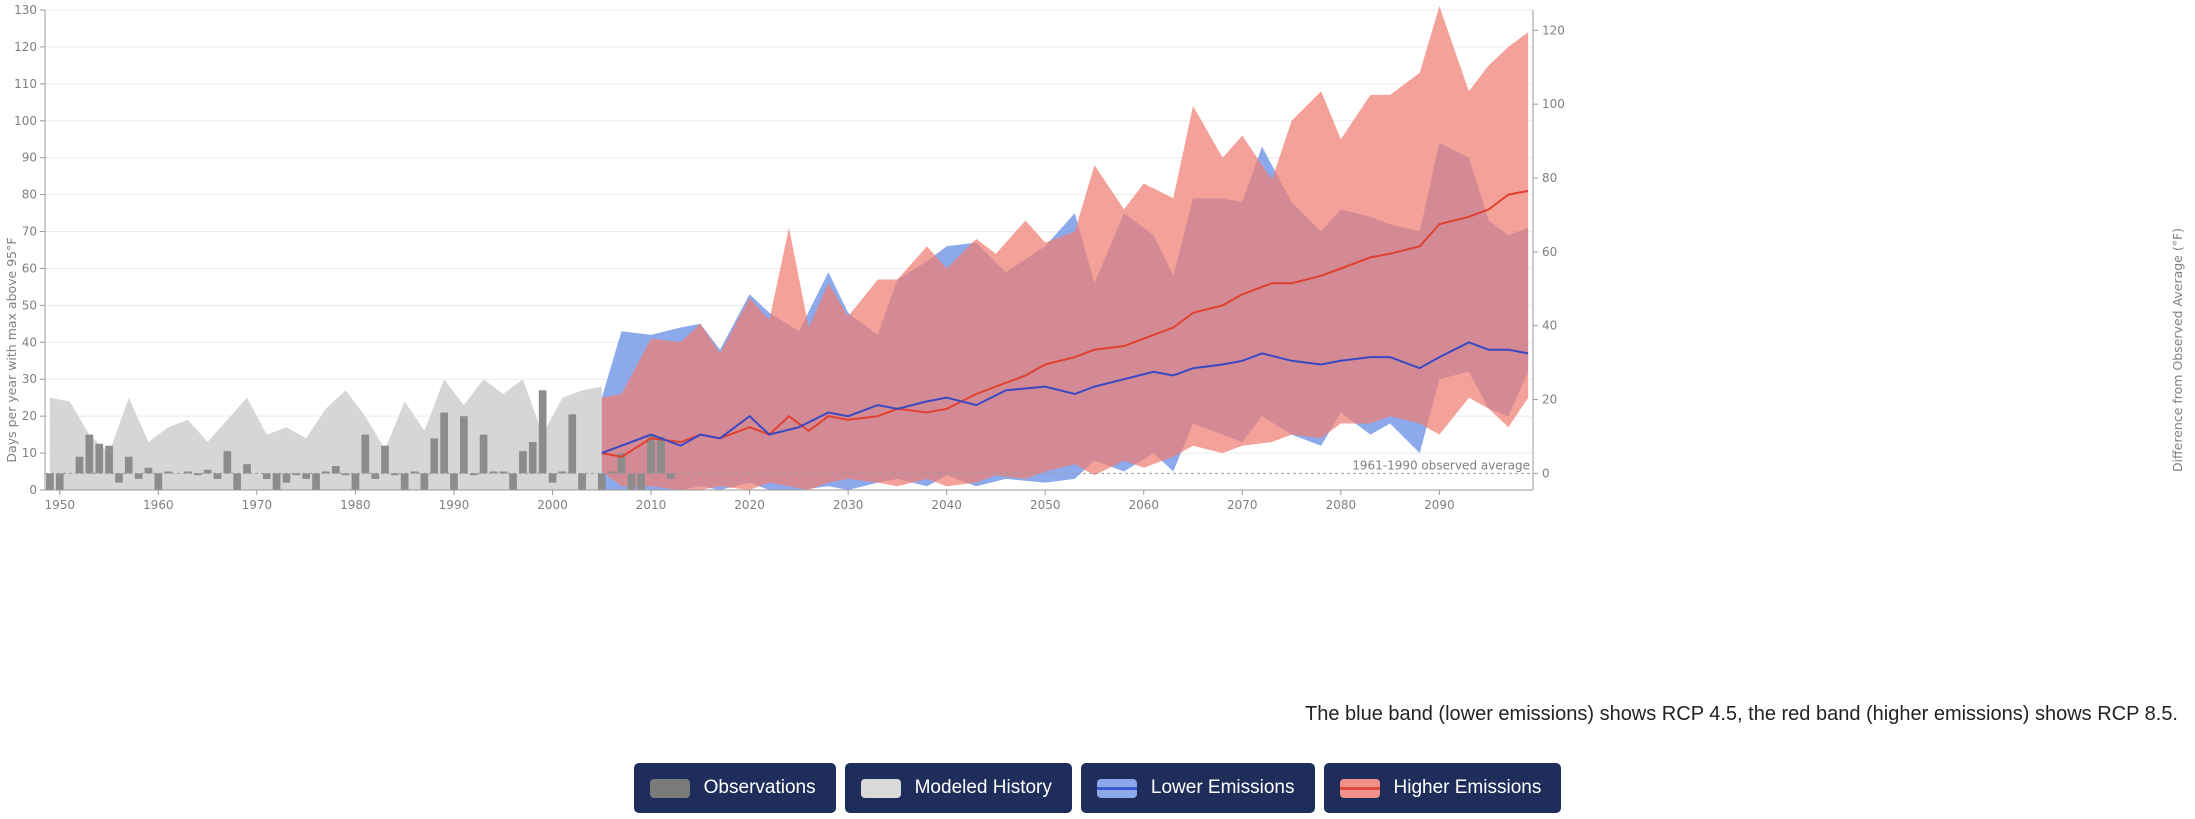  Describe the element at coordinates (1143, 505) in the screenshot. I see `x-tick-label: 2060` at that location.